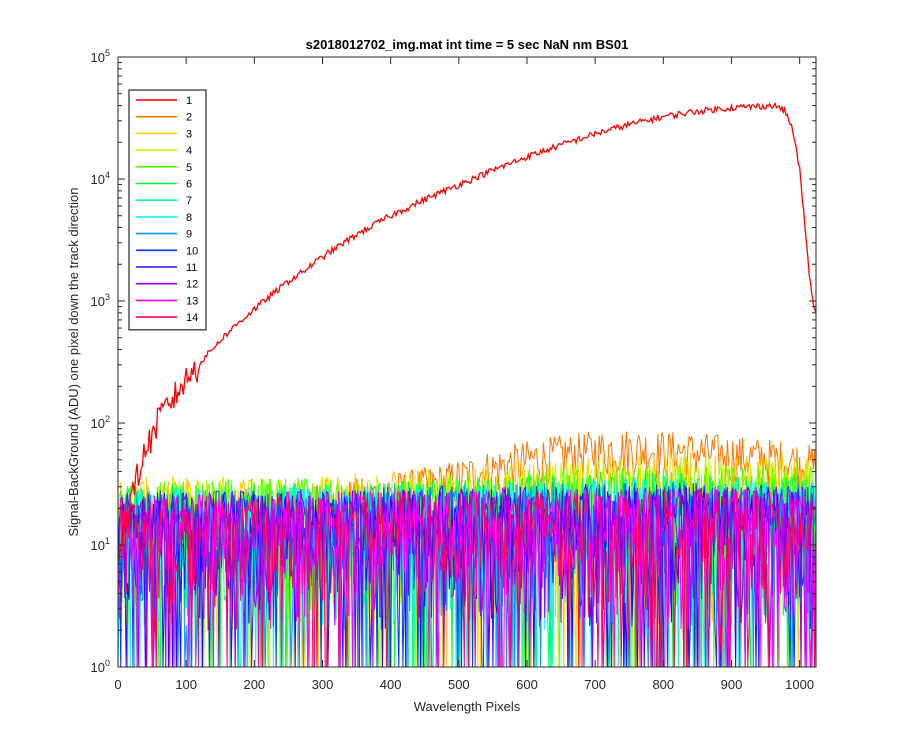 The height and width of the screenshot is (750, 900). I want to click on y-tick-label: 10¹, so click(100, 544).